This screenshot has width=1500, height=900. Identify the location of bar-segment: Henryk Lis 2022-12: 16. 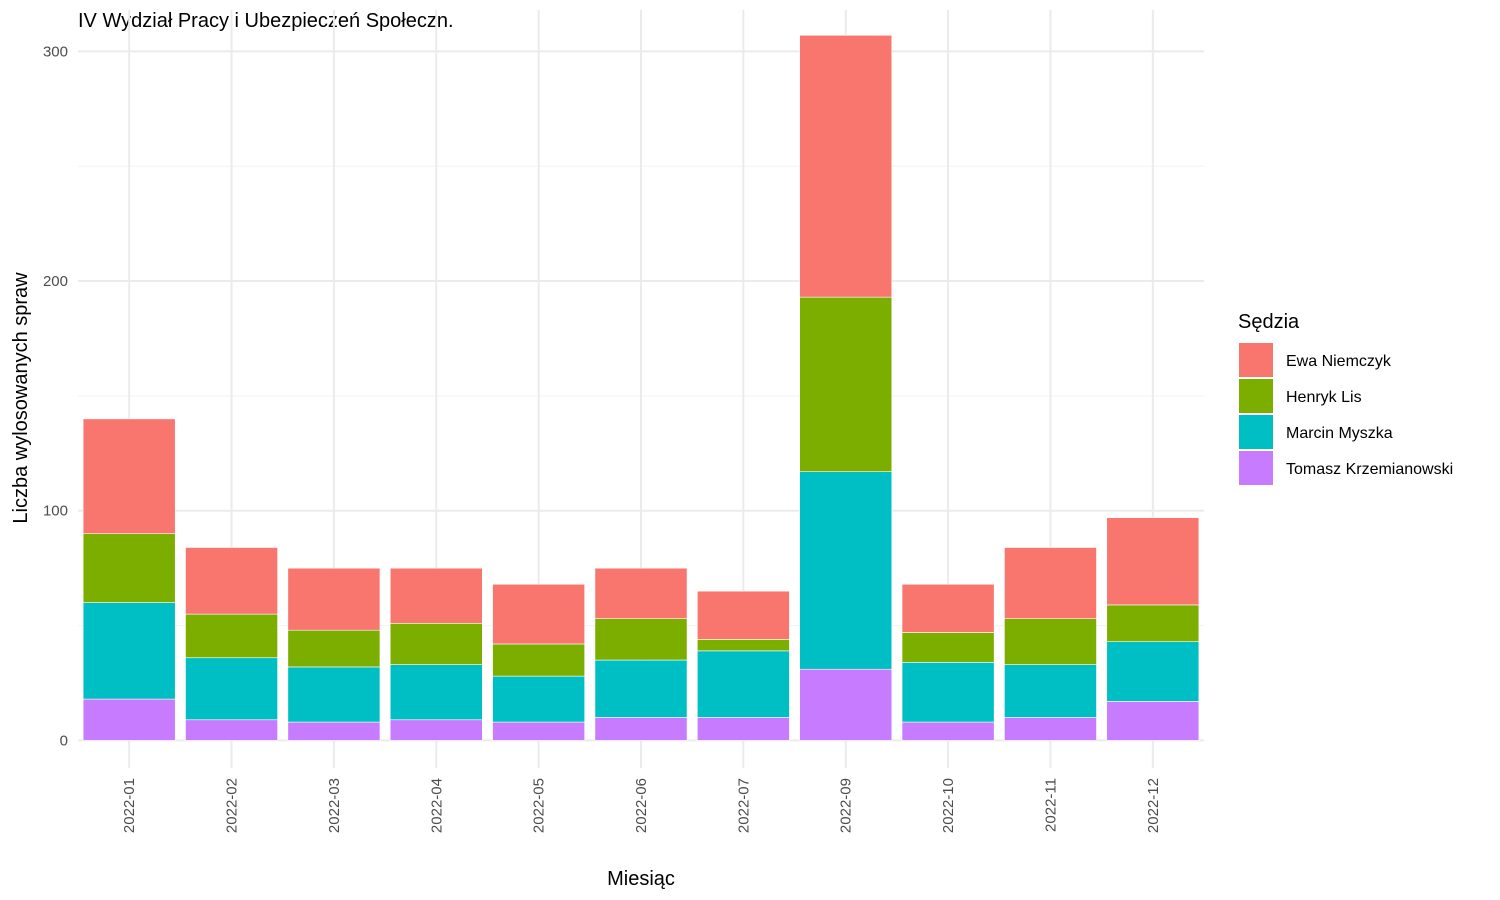
(1153, 623).